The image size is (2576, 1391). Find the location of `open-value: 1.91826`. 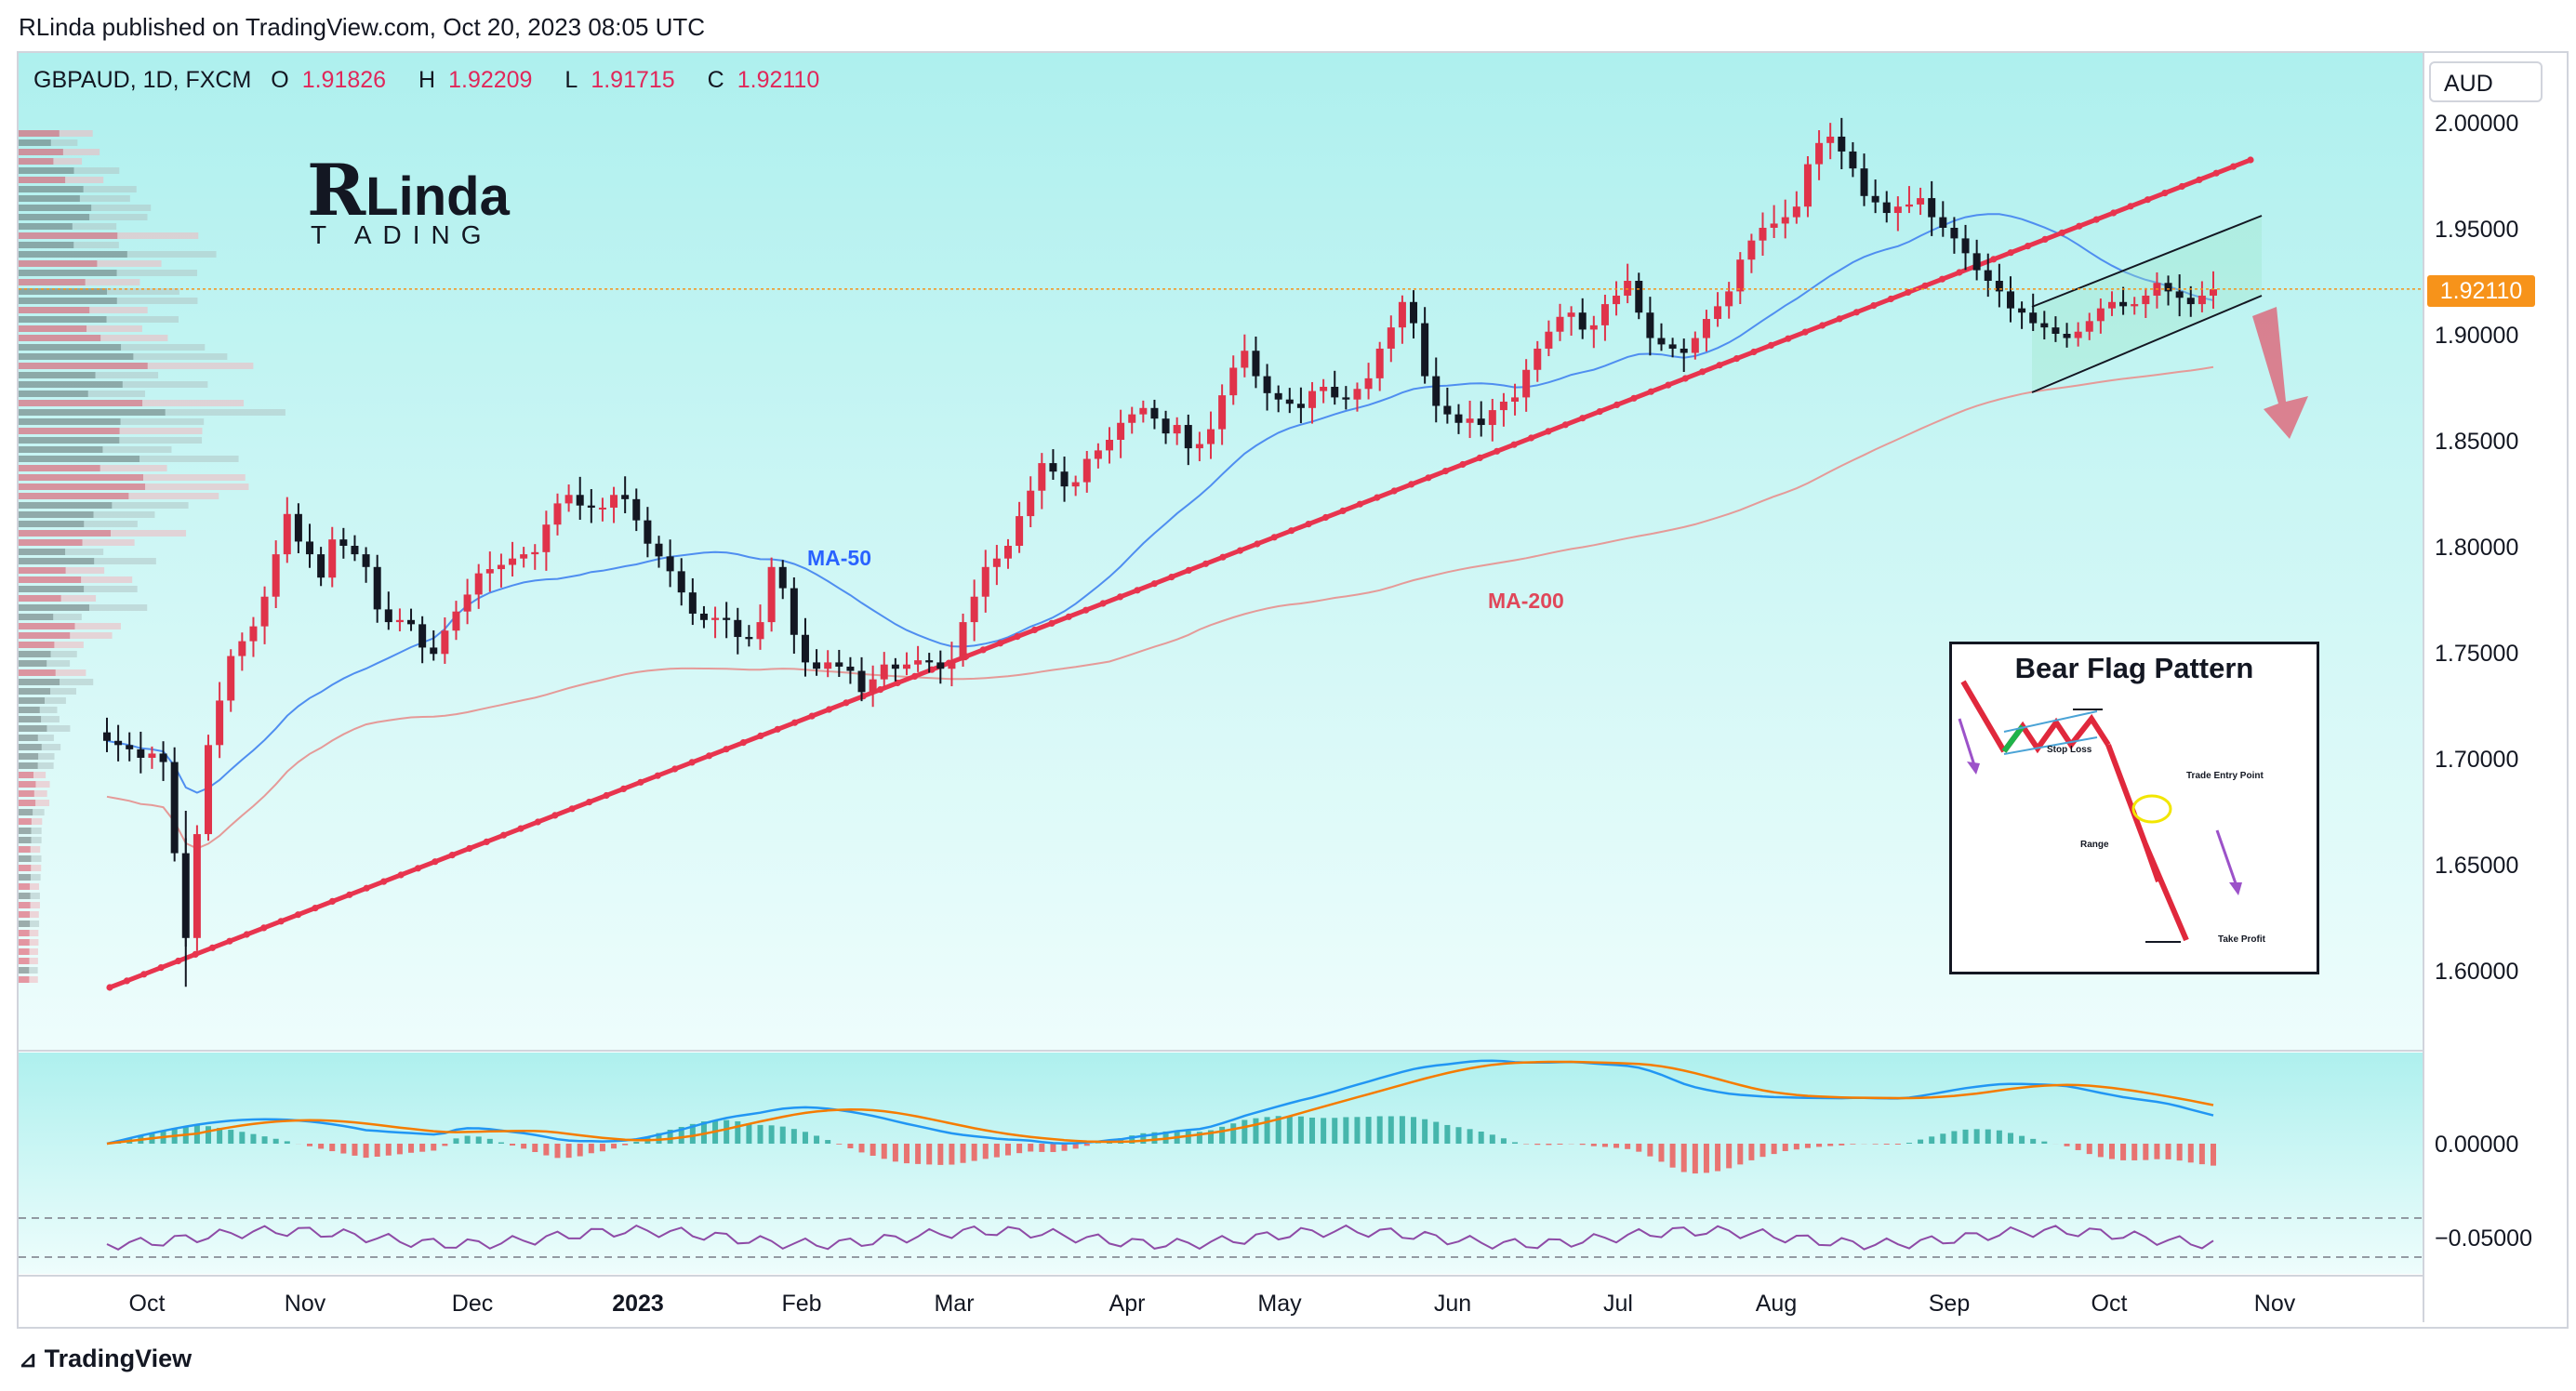

open-value: 1.91826 is located at coordinates (344, 80).